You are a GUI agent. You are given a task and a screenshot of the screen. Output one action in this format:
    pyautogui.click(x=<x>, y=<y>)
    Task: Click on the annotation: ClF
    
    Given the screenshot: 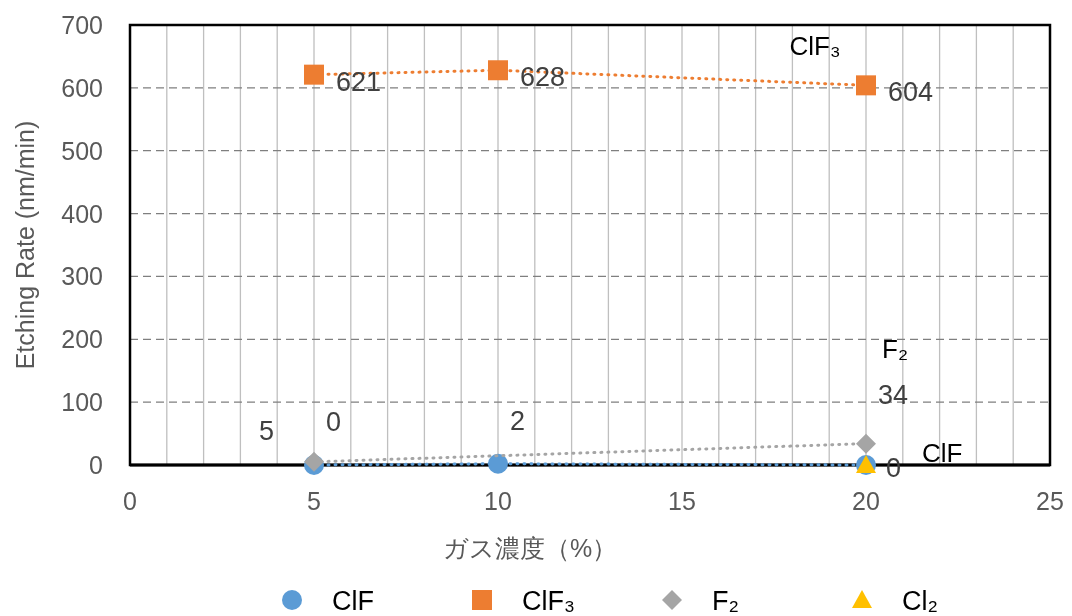 What is the action you would take?
    pyautogui.click(x=942, y=453)
    